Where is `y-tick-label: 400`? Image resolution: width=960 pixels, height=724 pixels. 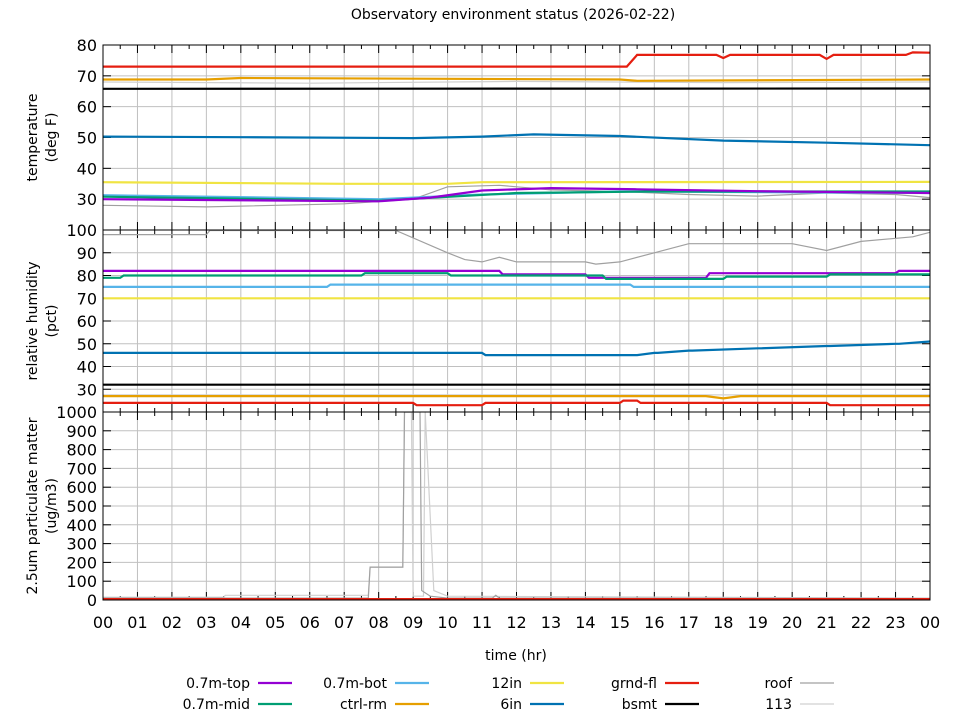
y-tick-label: 400 is located at coordinates (81, 525).